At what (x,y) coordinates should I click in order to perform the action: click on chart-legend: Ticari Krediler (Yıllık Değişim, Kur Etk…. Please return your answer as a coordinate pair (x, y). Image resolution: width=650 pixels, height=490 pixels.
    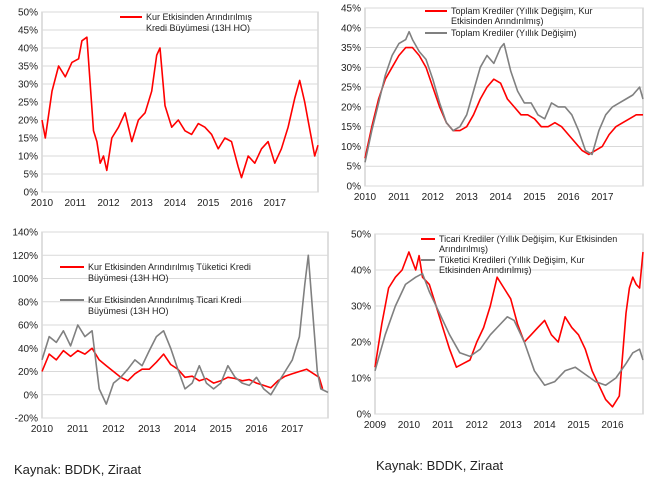
    Looking at the image, I should click on (519, 254).